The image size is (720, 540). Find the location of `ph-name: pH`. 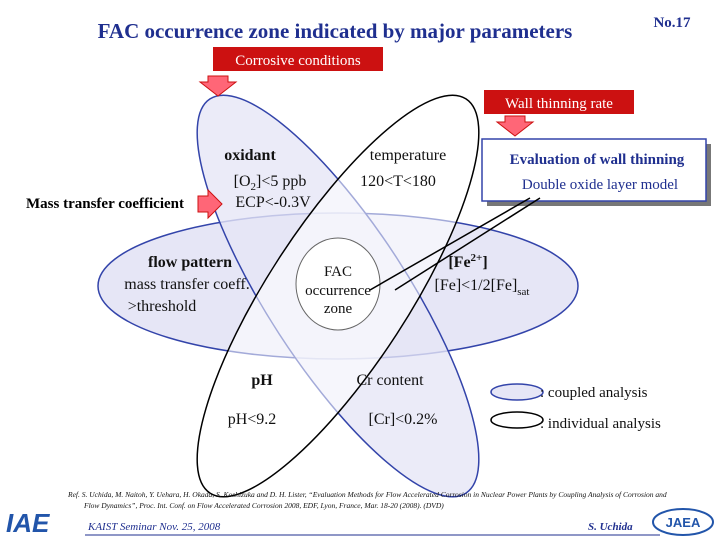

ph-name: pH is located at coordinates (262, 380).